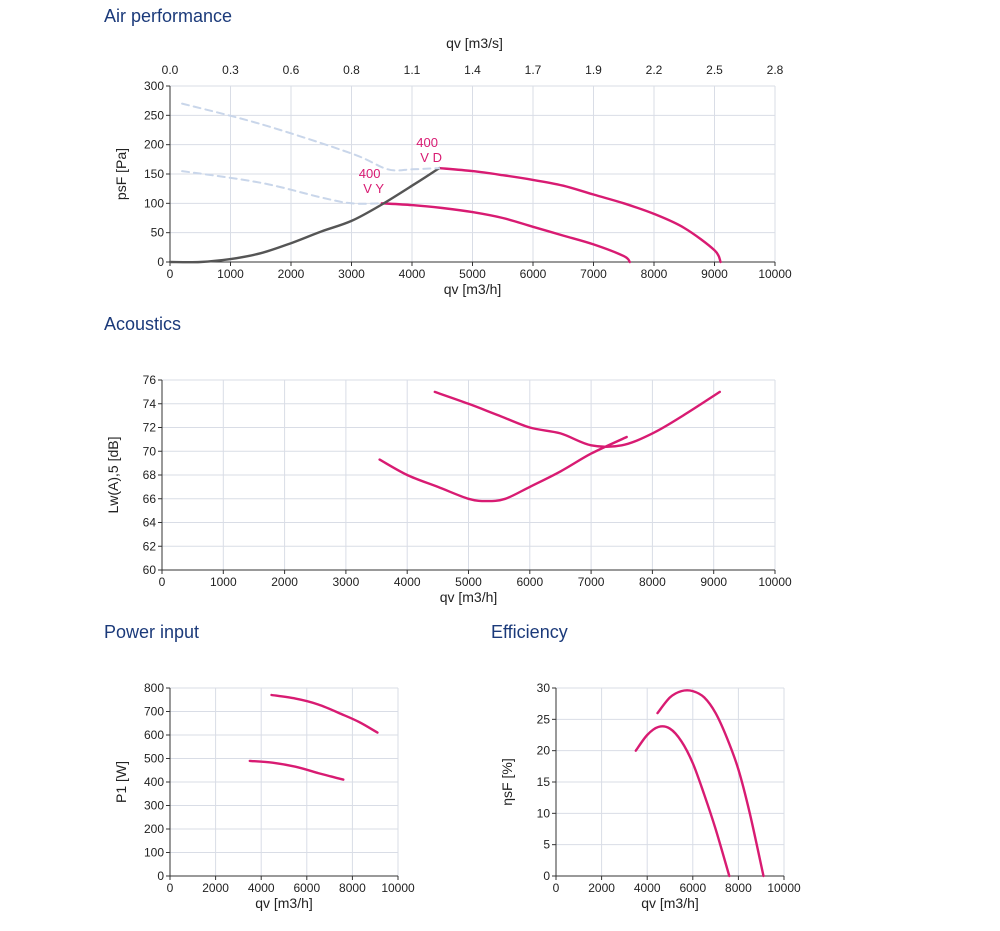 The height and width of the screenshot is (931, 1000). What do you see at coordinates (533, 274) in the screenshot?
I see `air-x-tick-label: 6000` at bounding box center [533, 274].